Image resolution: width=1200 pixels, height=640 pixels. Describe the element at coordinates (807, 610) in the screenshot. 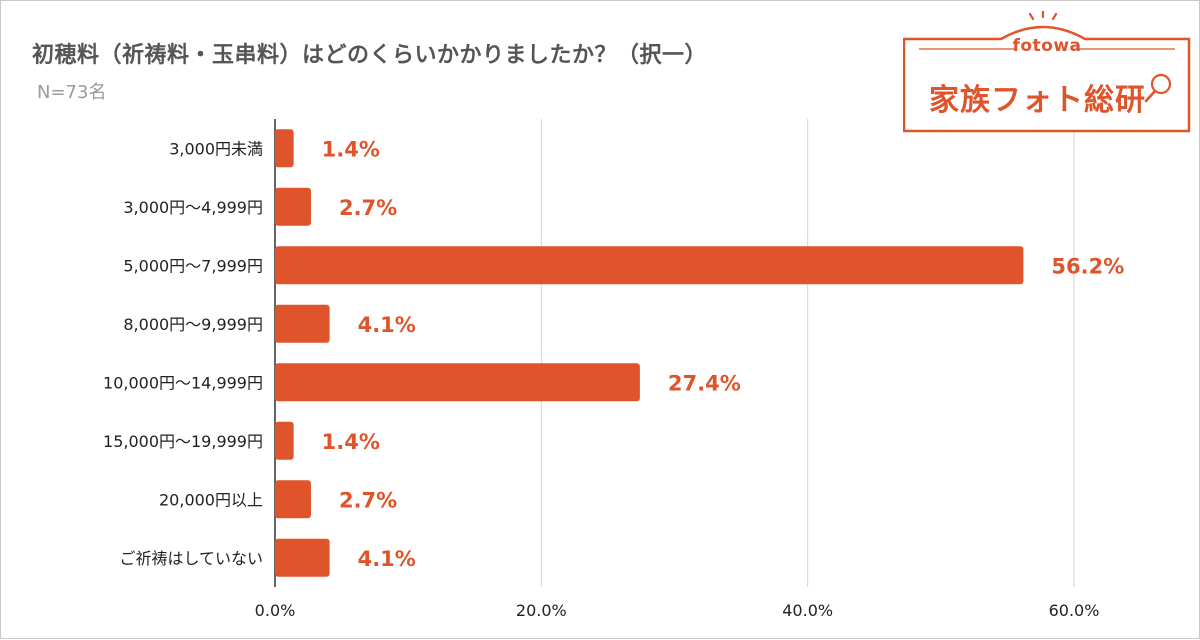

I see `x-tick-label: 40.0%` at that location.